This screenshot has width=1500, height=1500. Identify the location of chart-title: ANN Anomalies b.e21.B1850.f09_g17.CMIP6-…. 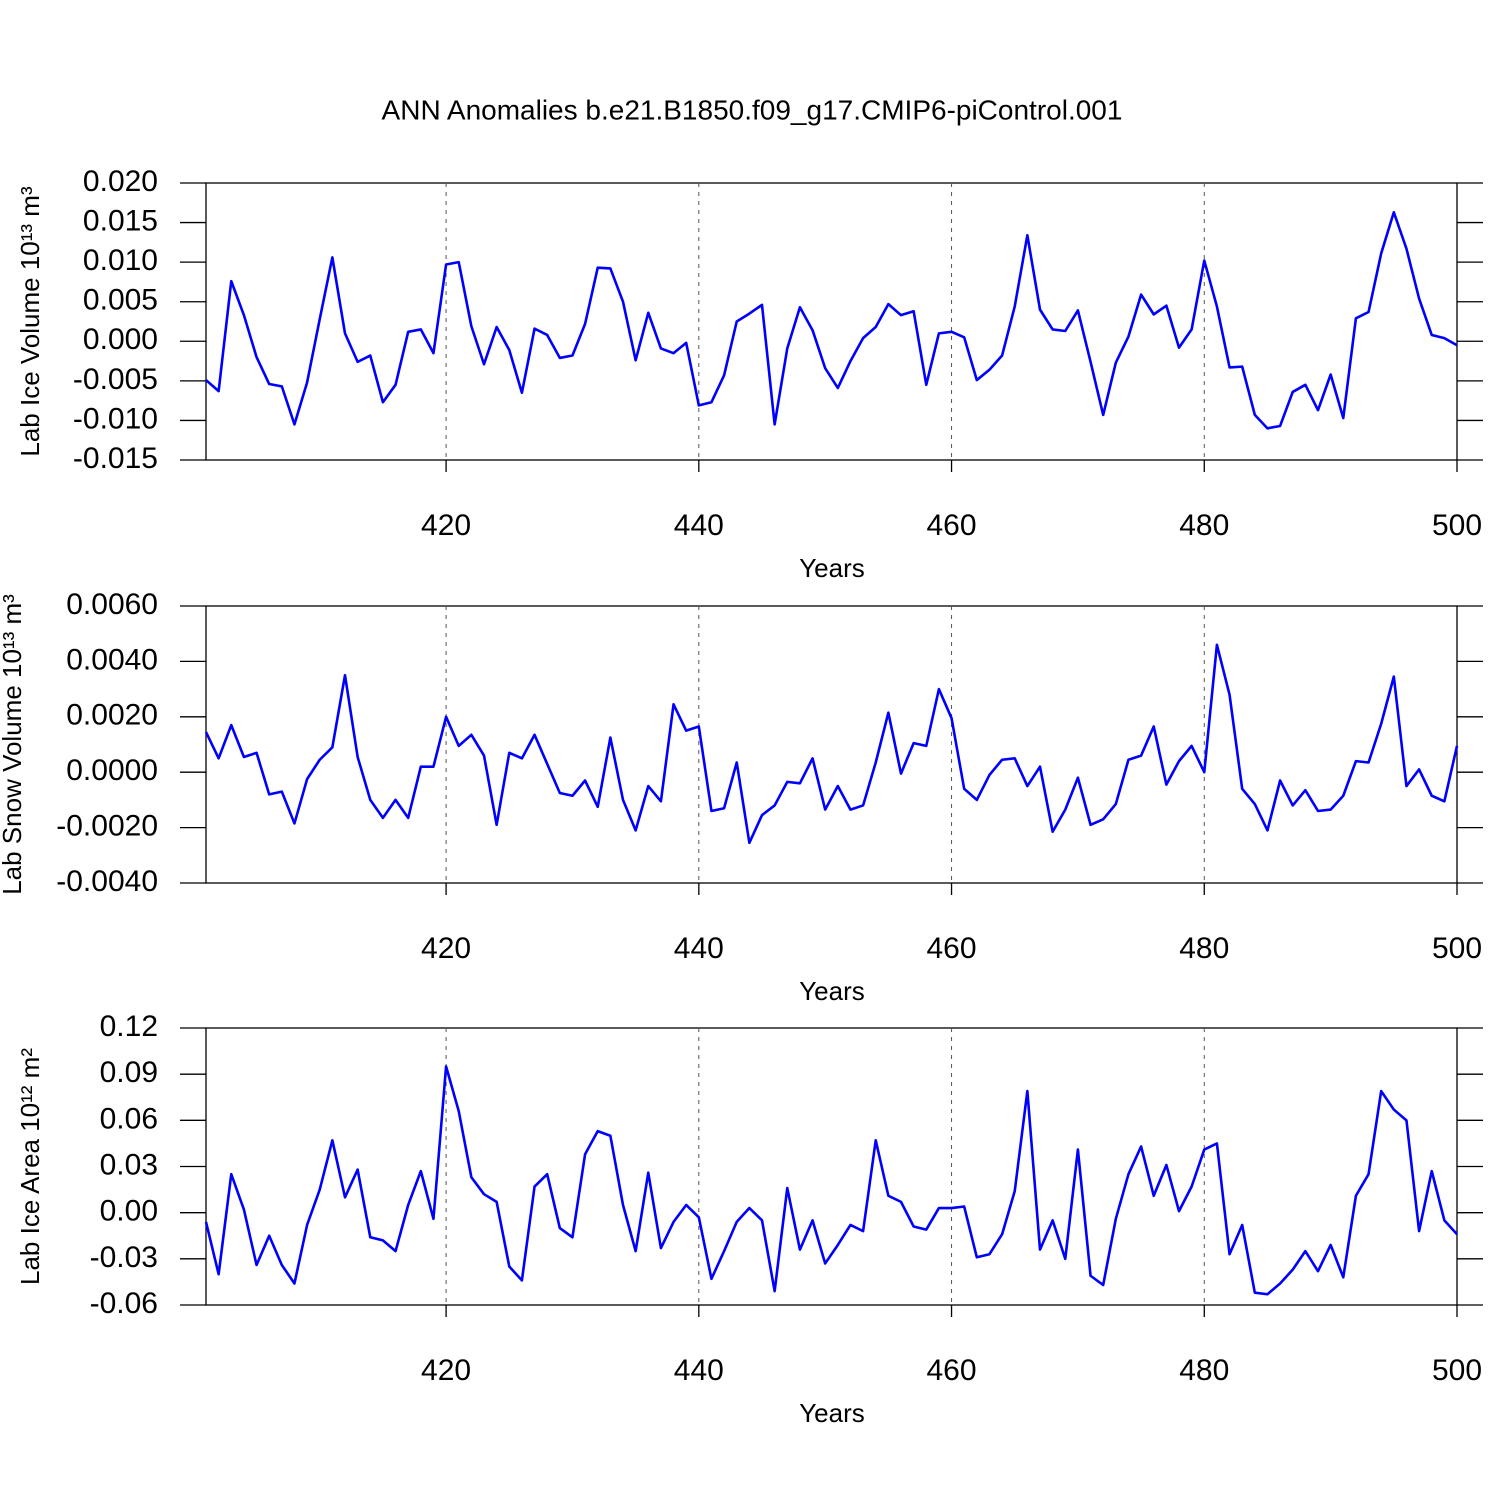
(752, 109).